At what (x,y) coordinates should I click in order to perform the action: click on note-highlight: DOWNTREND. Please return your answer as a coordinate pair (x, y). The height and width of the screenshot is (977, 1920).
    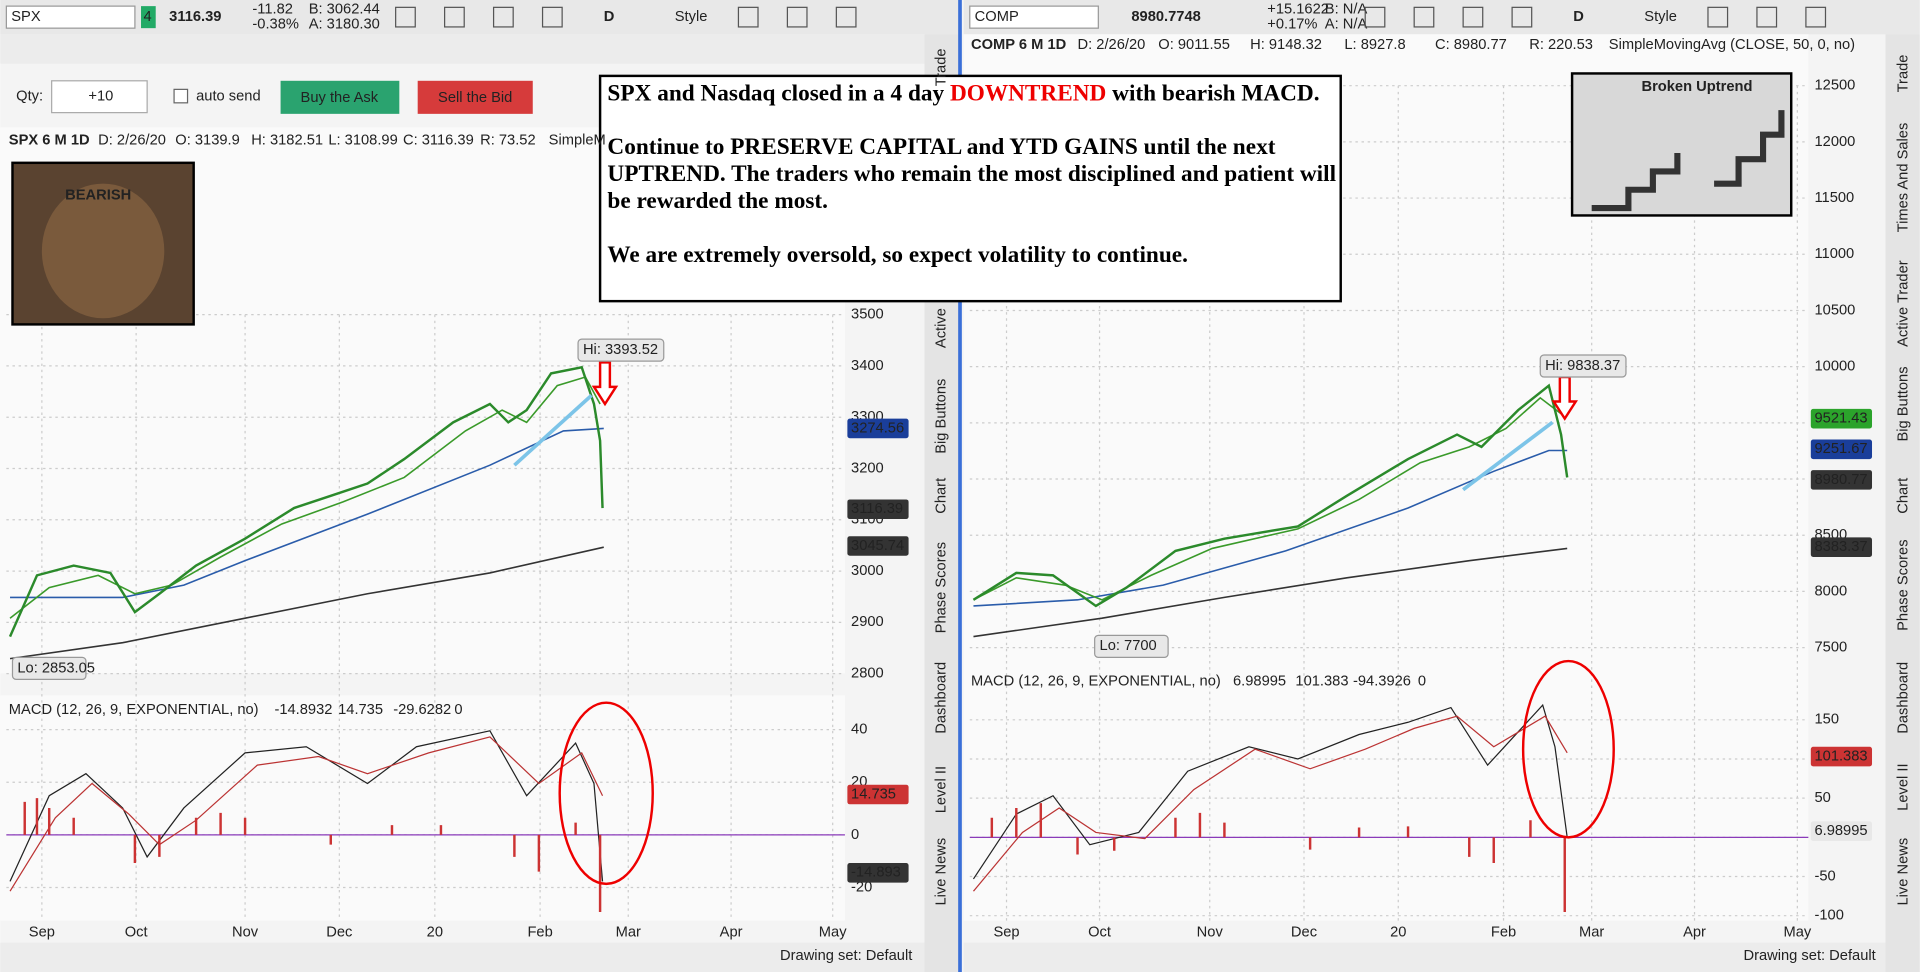
    Looking at the image, I should click on (1028, 93).